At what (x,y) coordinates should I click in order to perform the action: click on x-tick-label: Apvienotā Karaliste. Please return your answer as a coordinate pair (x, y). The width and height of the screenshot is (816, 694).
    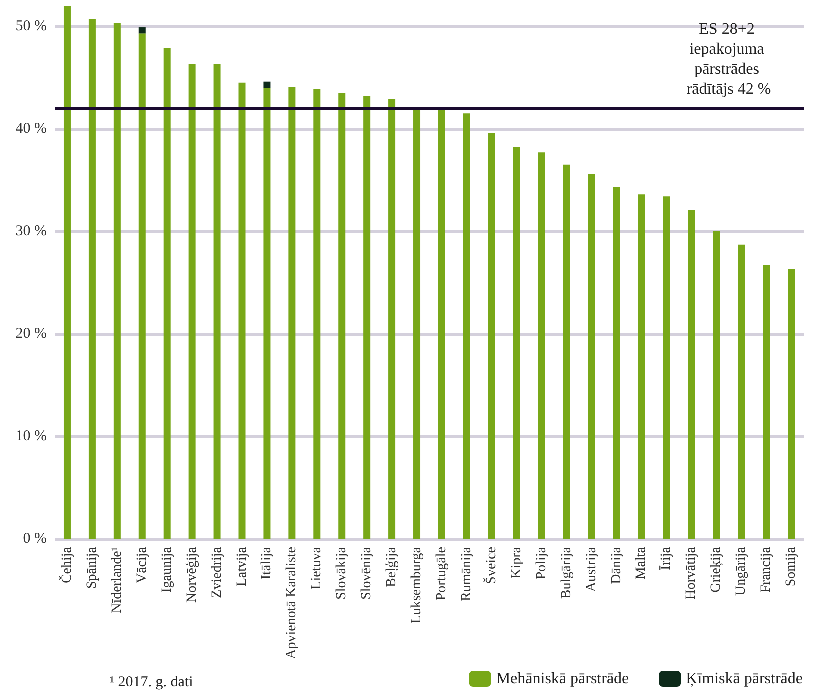
    Looking at the image, I should click on (292, 603).